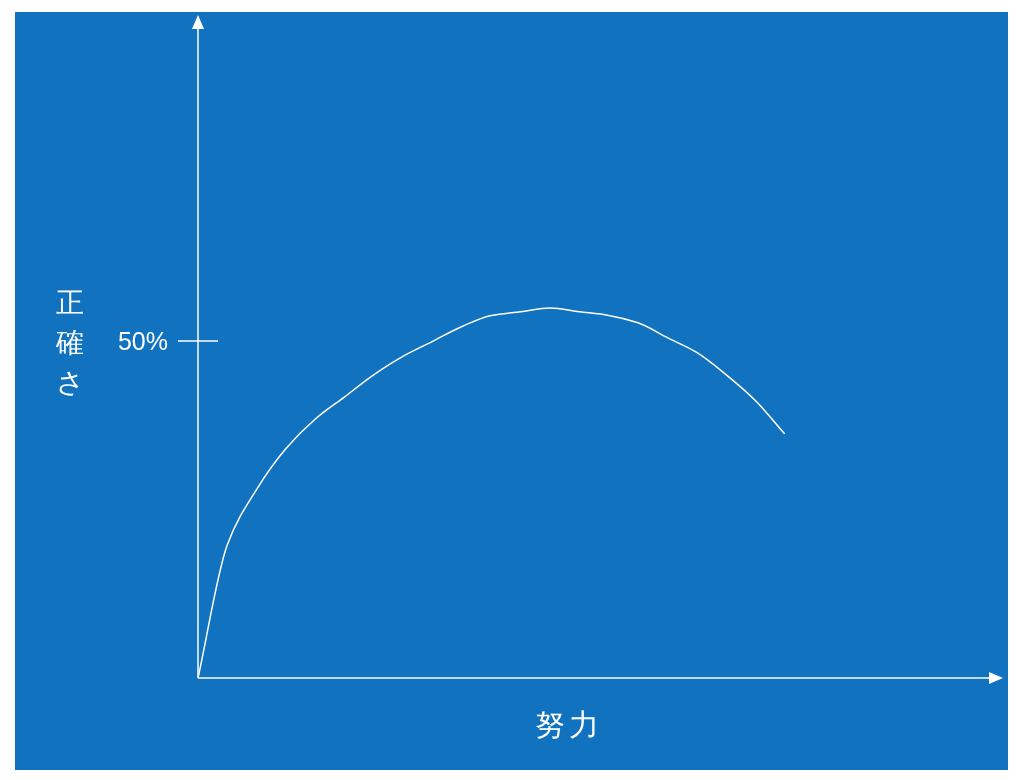 The image size is (1024, 780). What do you see at coordinates (142, 341) in the screenshot?
I see `annotation: 50%` at bounding box center [142, 341].